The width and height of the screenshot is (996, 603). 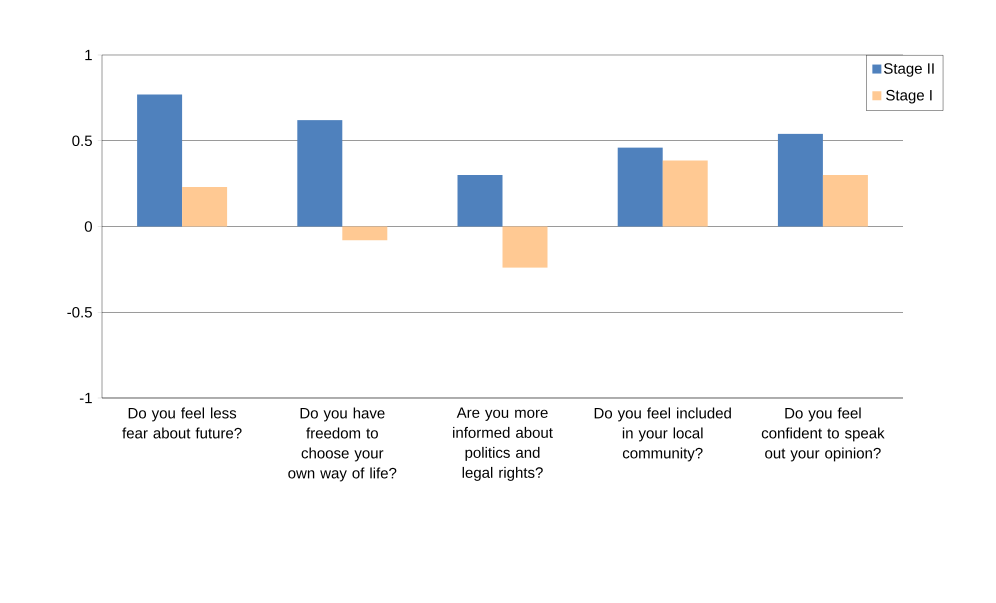 I want to click on x-tick-label: Do you feel less fear about future?, so click(x=182, y=422).